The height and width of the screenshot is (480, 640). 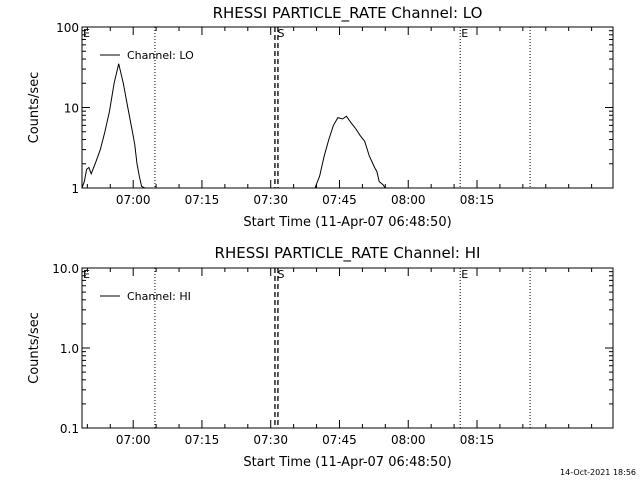 What do you see at coordinates (67, 28) in the screenshot?
I see `y-tick-label: 100` at bounding box center [67, 28].